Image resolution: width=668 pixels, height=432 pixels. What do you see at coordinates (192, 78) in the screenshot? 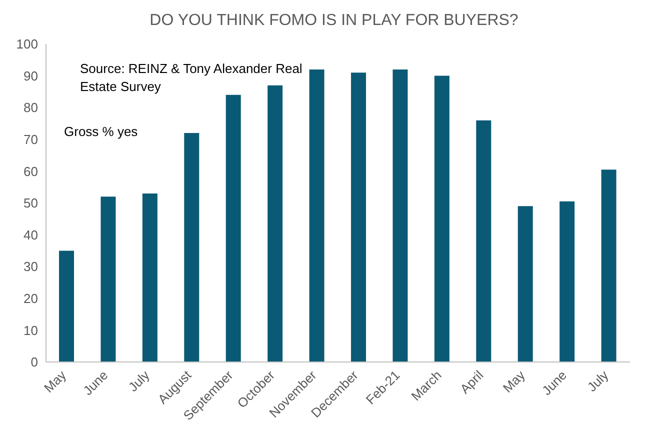
I see `annotation: Source: REINZ & Tony Alexander Real Estate Survey` at bounding box center [192, 78].